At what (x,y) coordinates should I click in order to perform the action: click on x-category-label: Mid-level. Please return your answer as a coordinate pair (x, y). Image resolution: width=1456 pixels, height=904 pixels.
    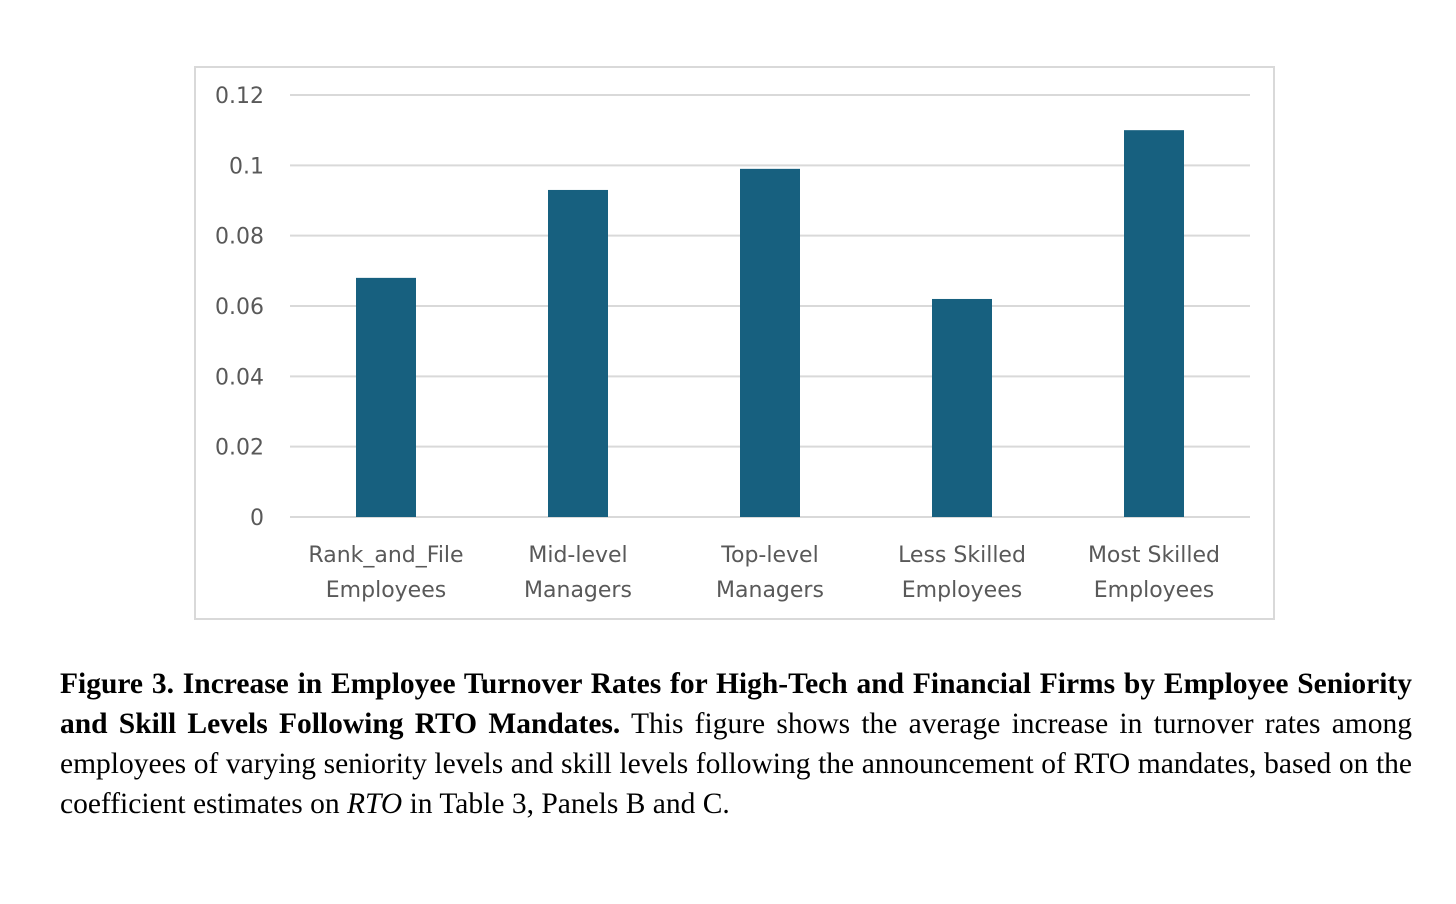
    Looking at the image, I should click on (577, 555).